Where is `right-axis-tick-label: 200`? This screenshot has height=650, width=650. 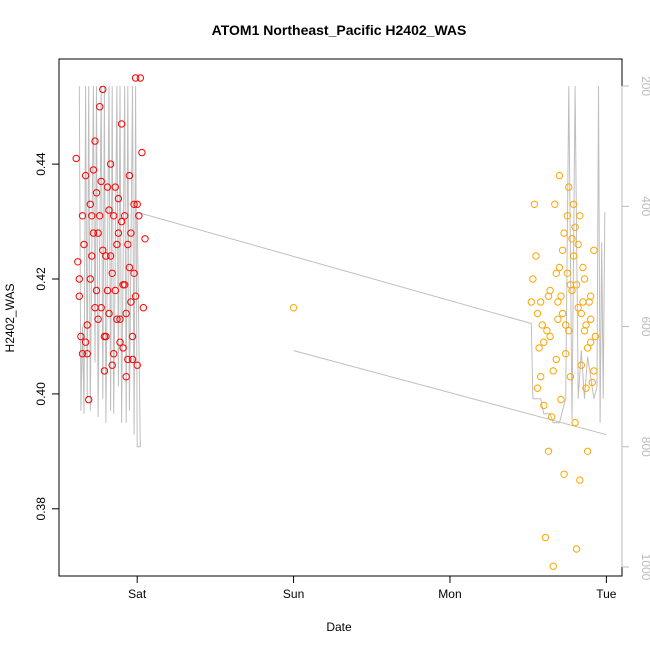 right-axis-tick-label: 200 is located at coordinates (644, 86).